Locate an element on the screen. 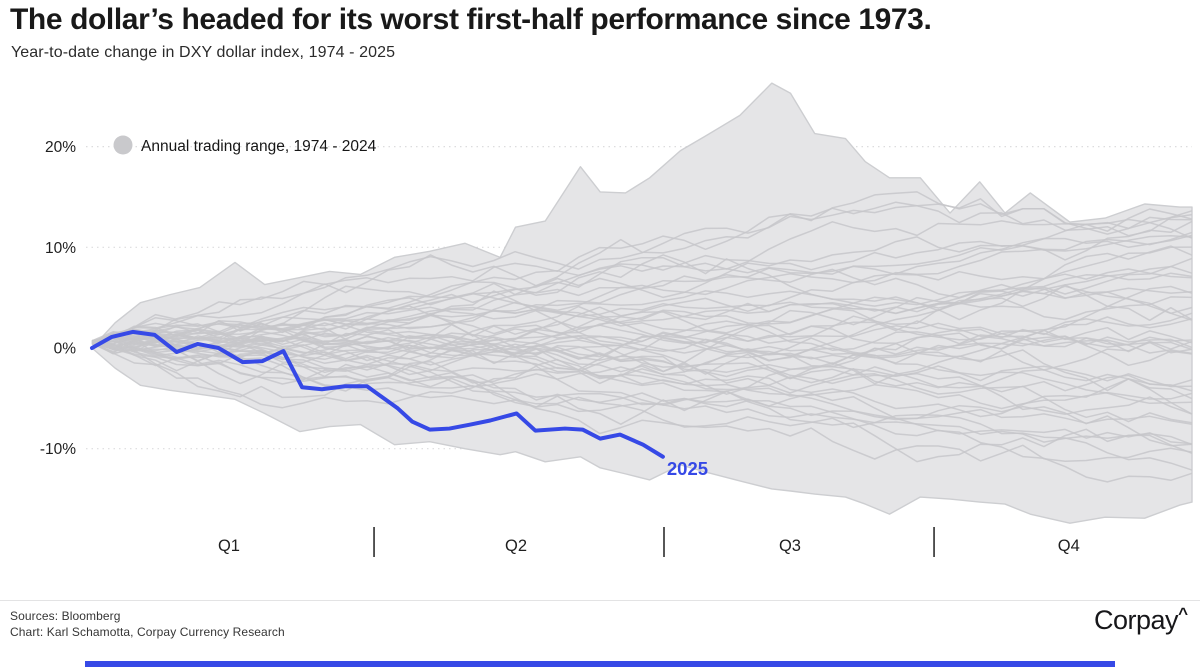 This screenshot has height=667, width=1200. legend-label: Annual trading range, 1974 - 2024 is located at coordinates (259, 146).